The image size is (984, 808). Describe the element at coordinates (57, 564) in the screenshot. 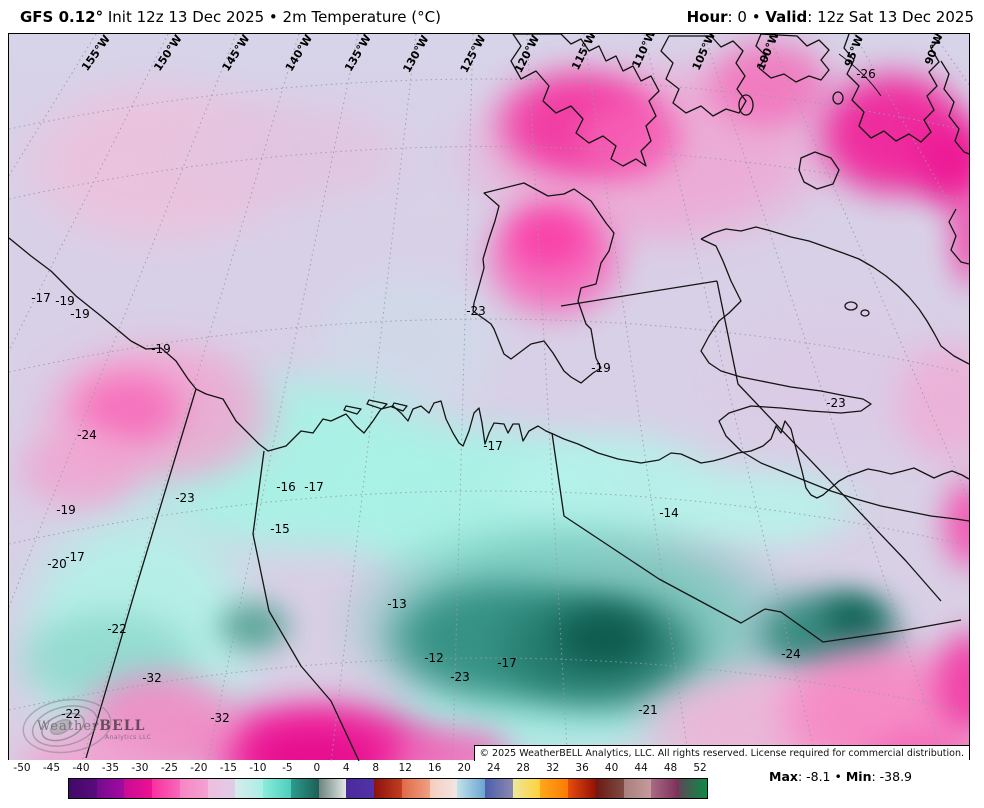

I see `temp-label: -20` at that location.